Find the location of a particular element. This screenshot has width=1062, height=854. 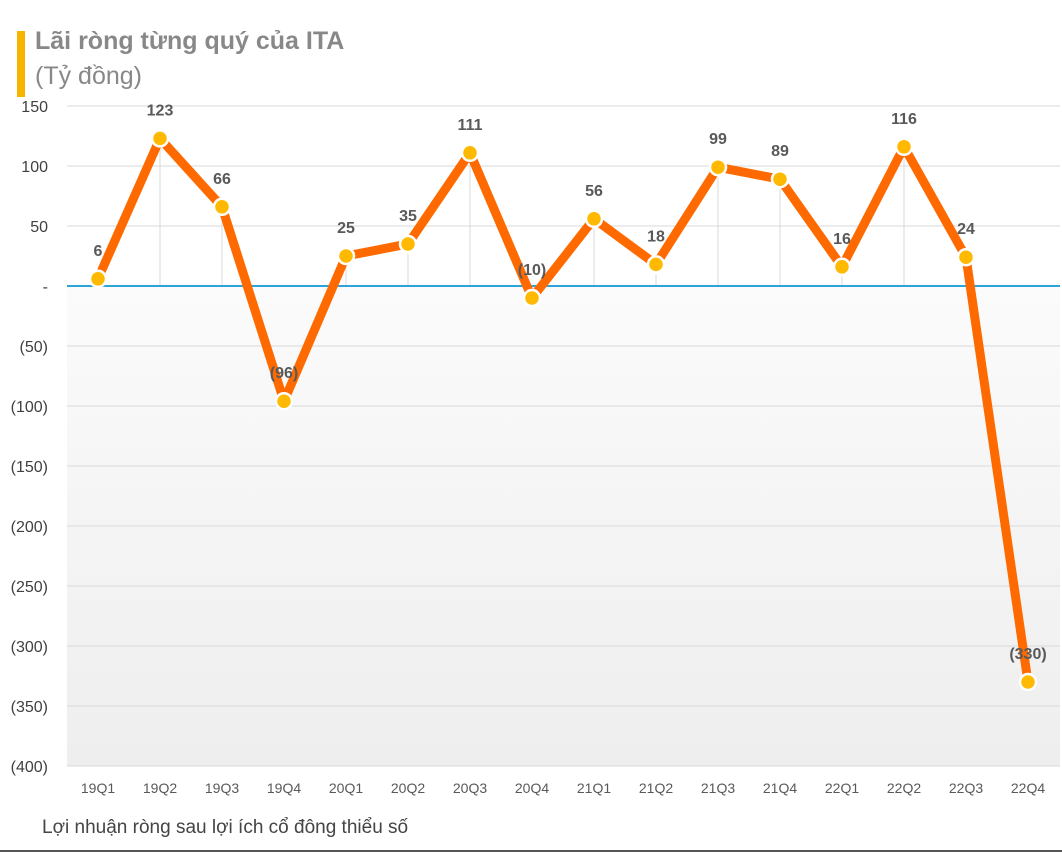

y-tick-label: (350) is located at coordinates (29, 707).